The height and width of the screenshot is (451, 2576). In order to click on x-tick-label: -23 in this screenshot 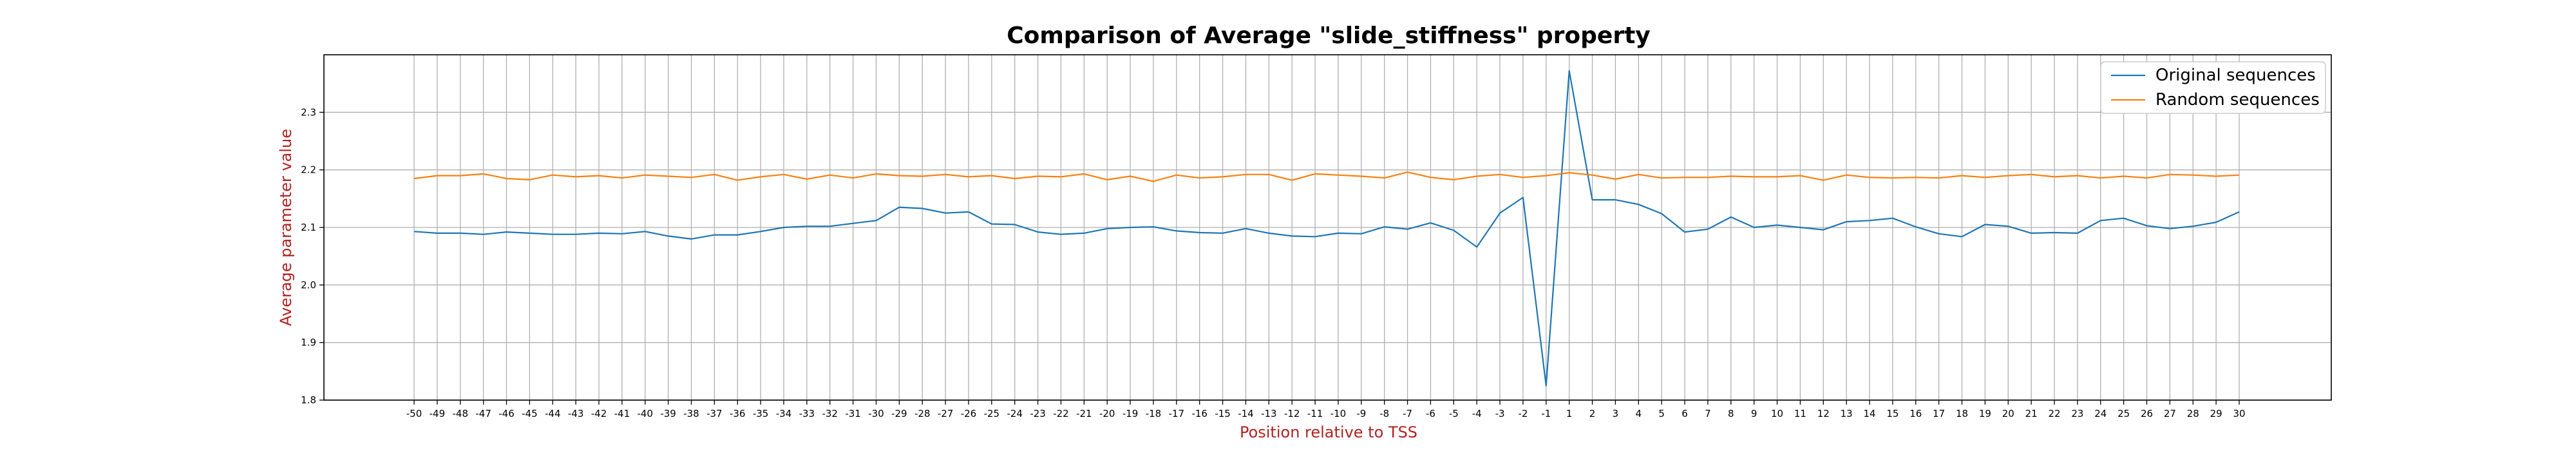, I will do `click(1038, 413)`.